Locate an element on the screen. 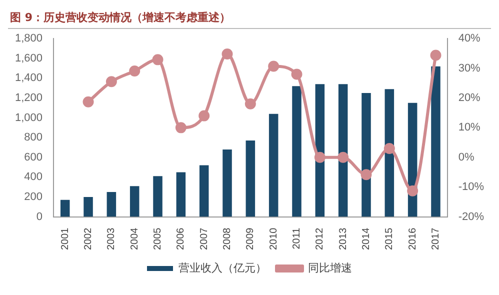  y-tick-label: 800 is located at coordinates (33, 138).